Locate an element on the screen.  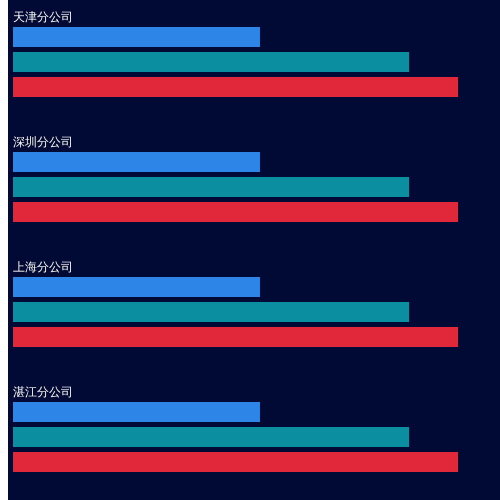
y-tick-label: 上海分公司 is located at coordinates (43, 267).